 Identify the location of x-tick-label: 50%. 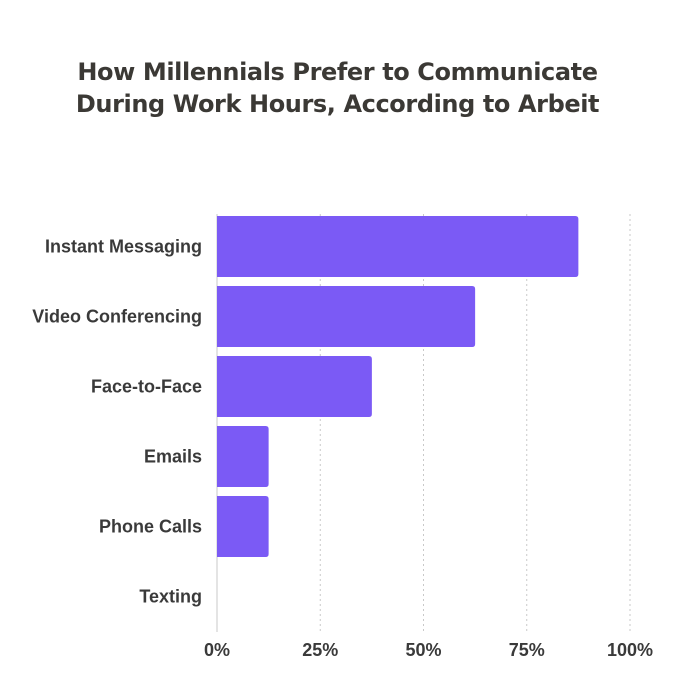
(423, 650).